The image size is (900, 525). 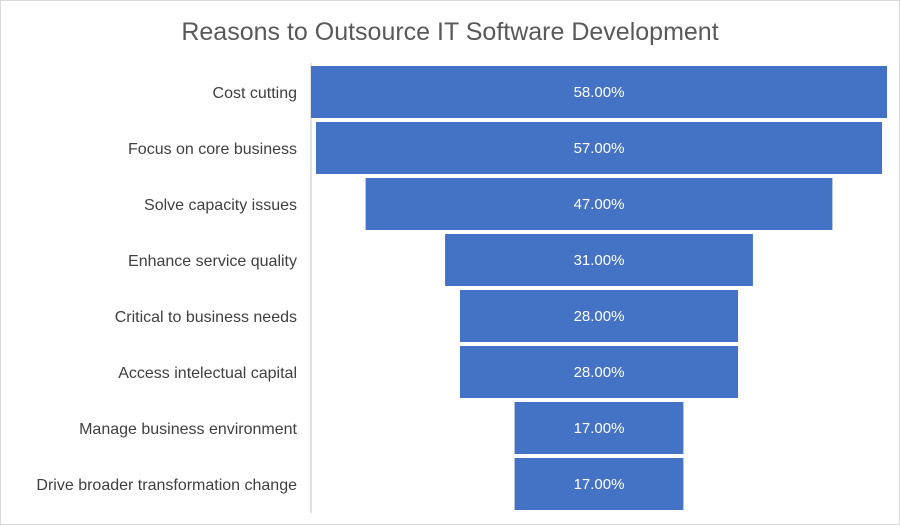 What do you see at coordinates (212, 261) in the screenshot?
I see `category-label: Enhance service quality` at bounding box center [212, 261].